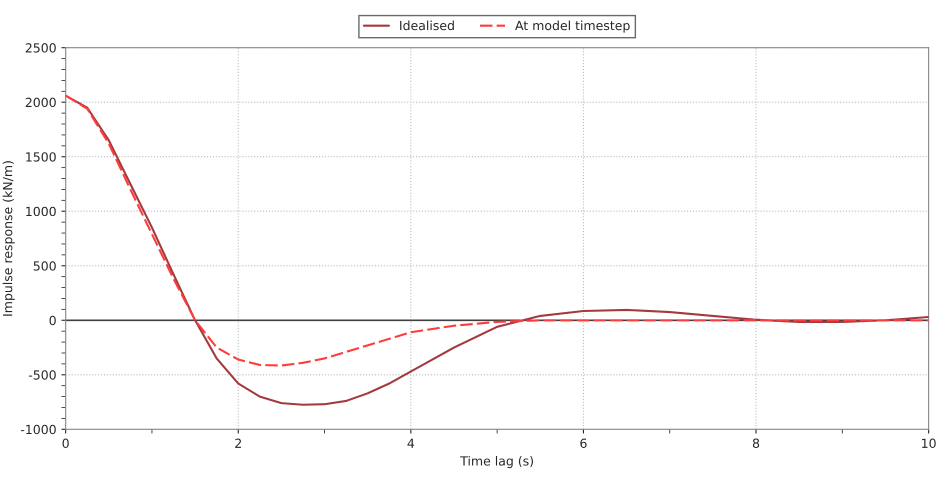  Describe the element at coordinates (65, 443) in the screenshot. I see `x-tick-label: 0` at that location.